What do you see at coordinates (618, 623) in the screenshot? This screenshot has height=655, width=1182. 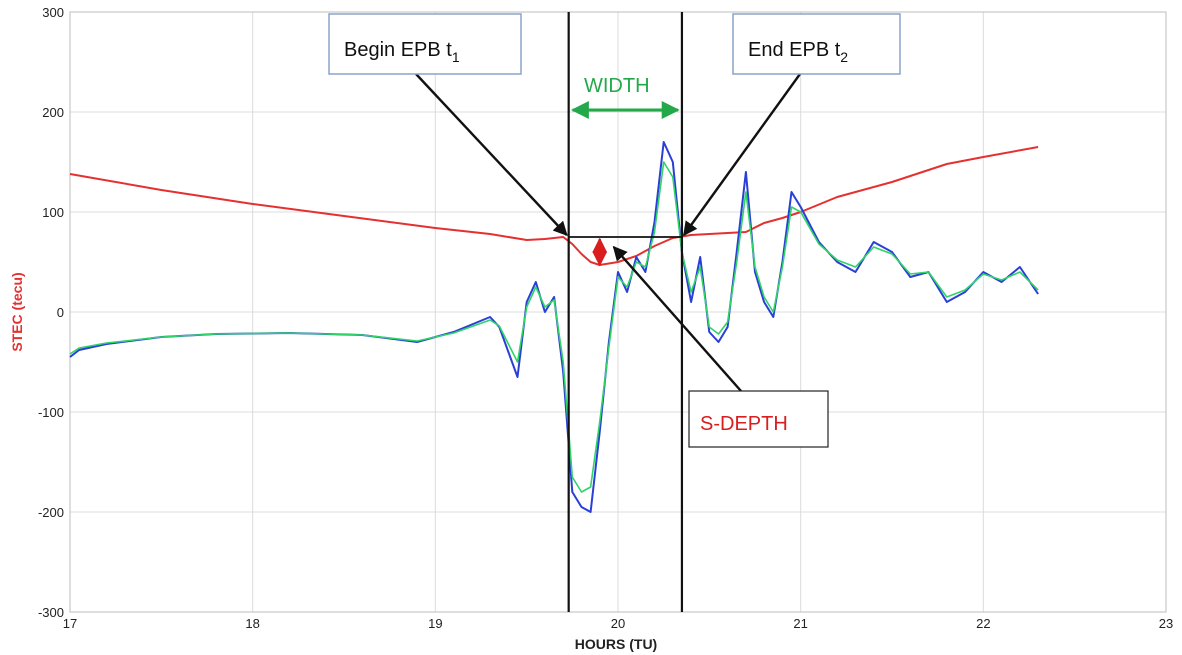 I see `x-tick-label: 20` at bounding box center [618, 623].